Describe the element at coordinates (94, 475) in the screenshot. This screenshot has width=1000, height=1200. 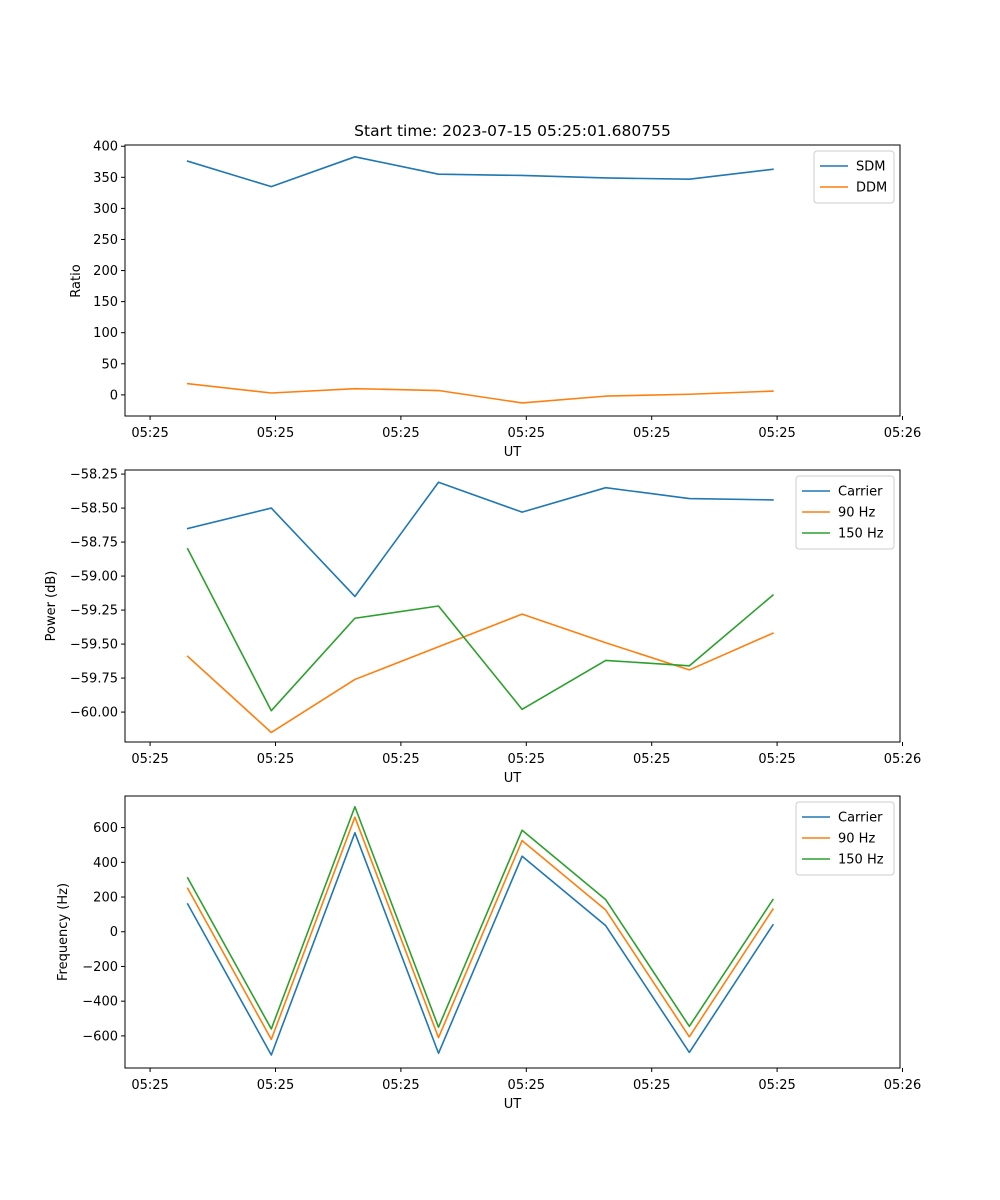
I see `y-tick-label: −58.25` at that location.